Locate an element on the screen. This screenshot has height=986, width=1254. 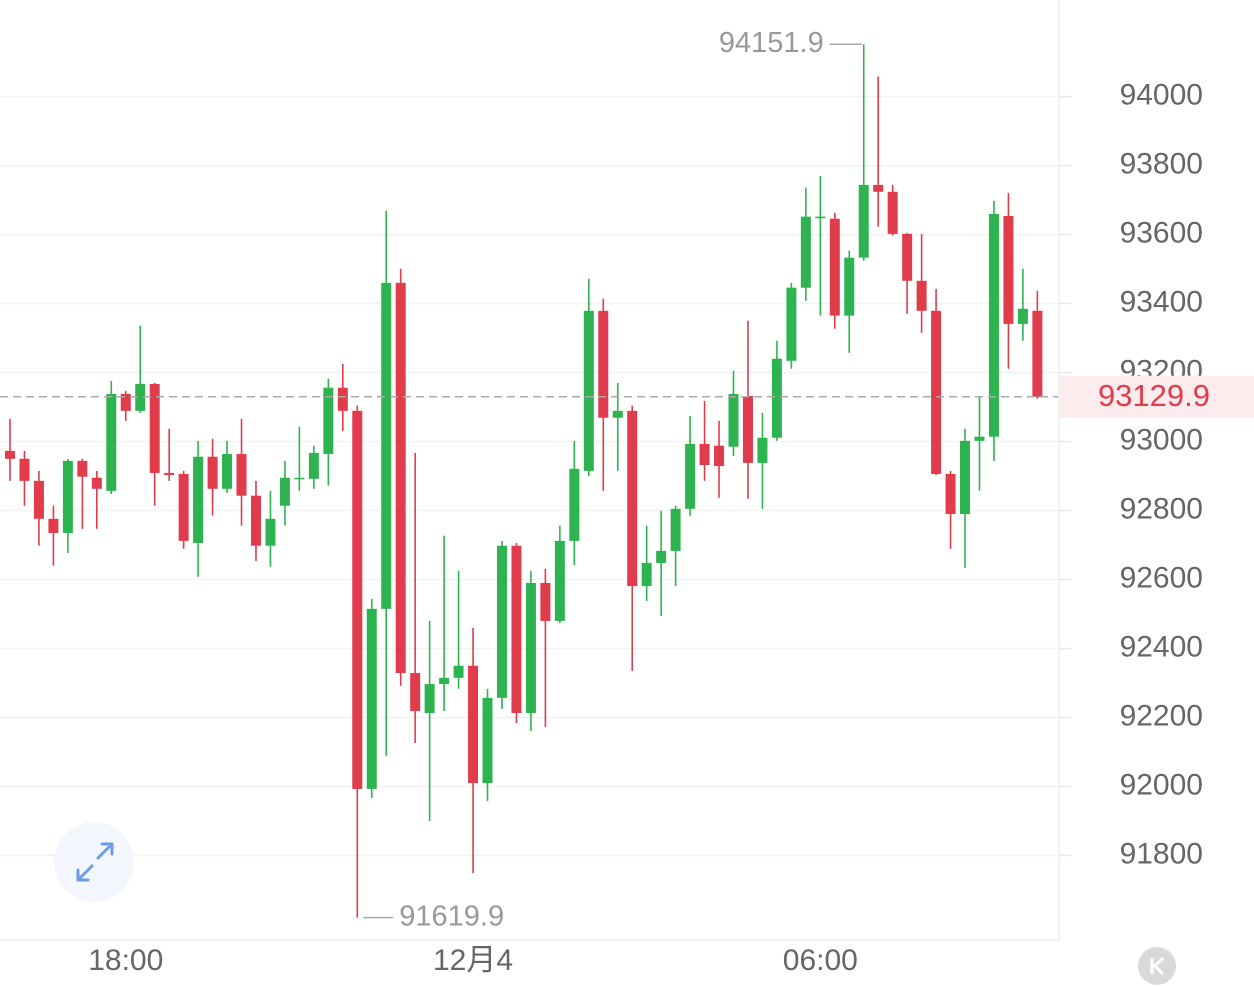
low-label: 91619.9 is located at coordinates (451, 916).